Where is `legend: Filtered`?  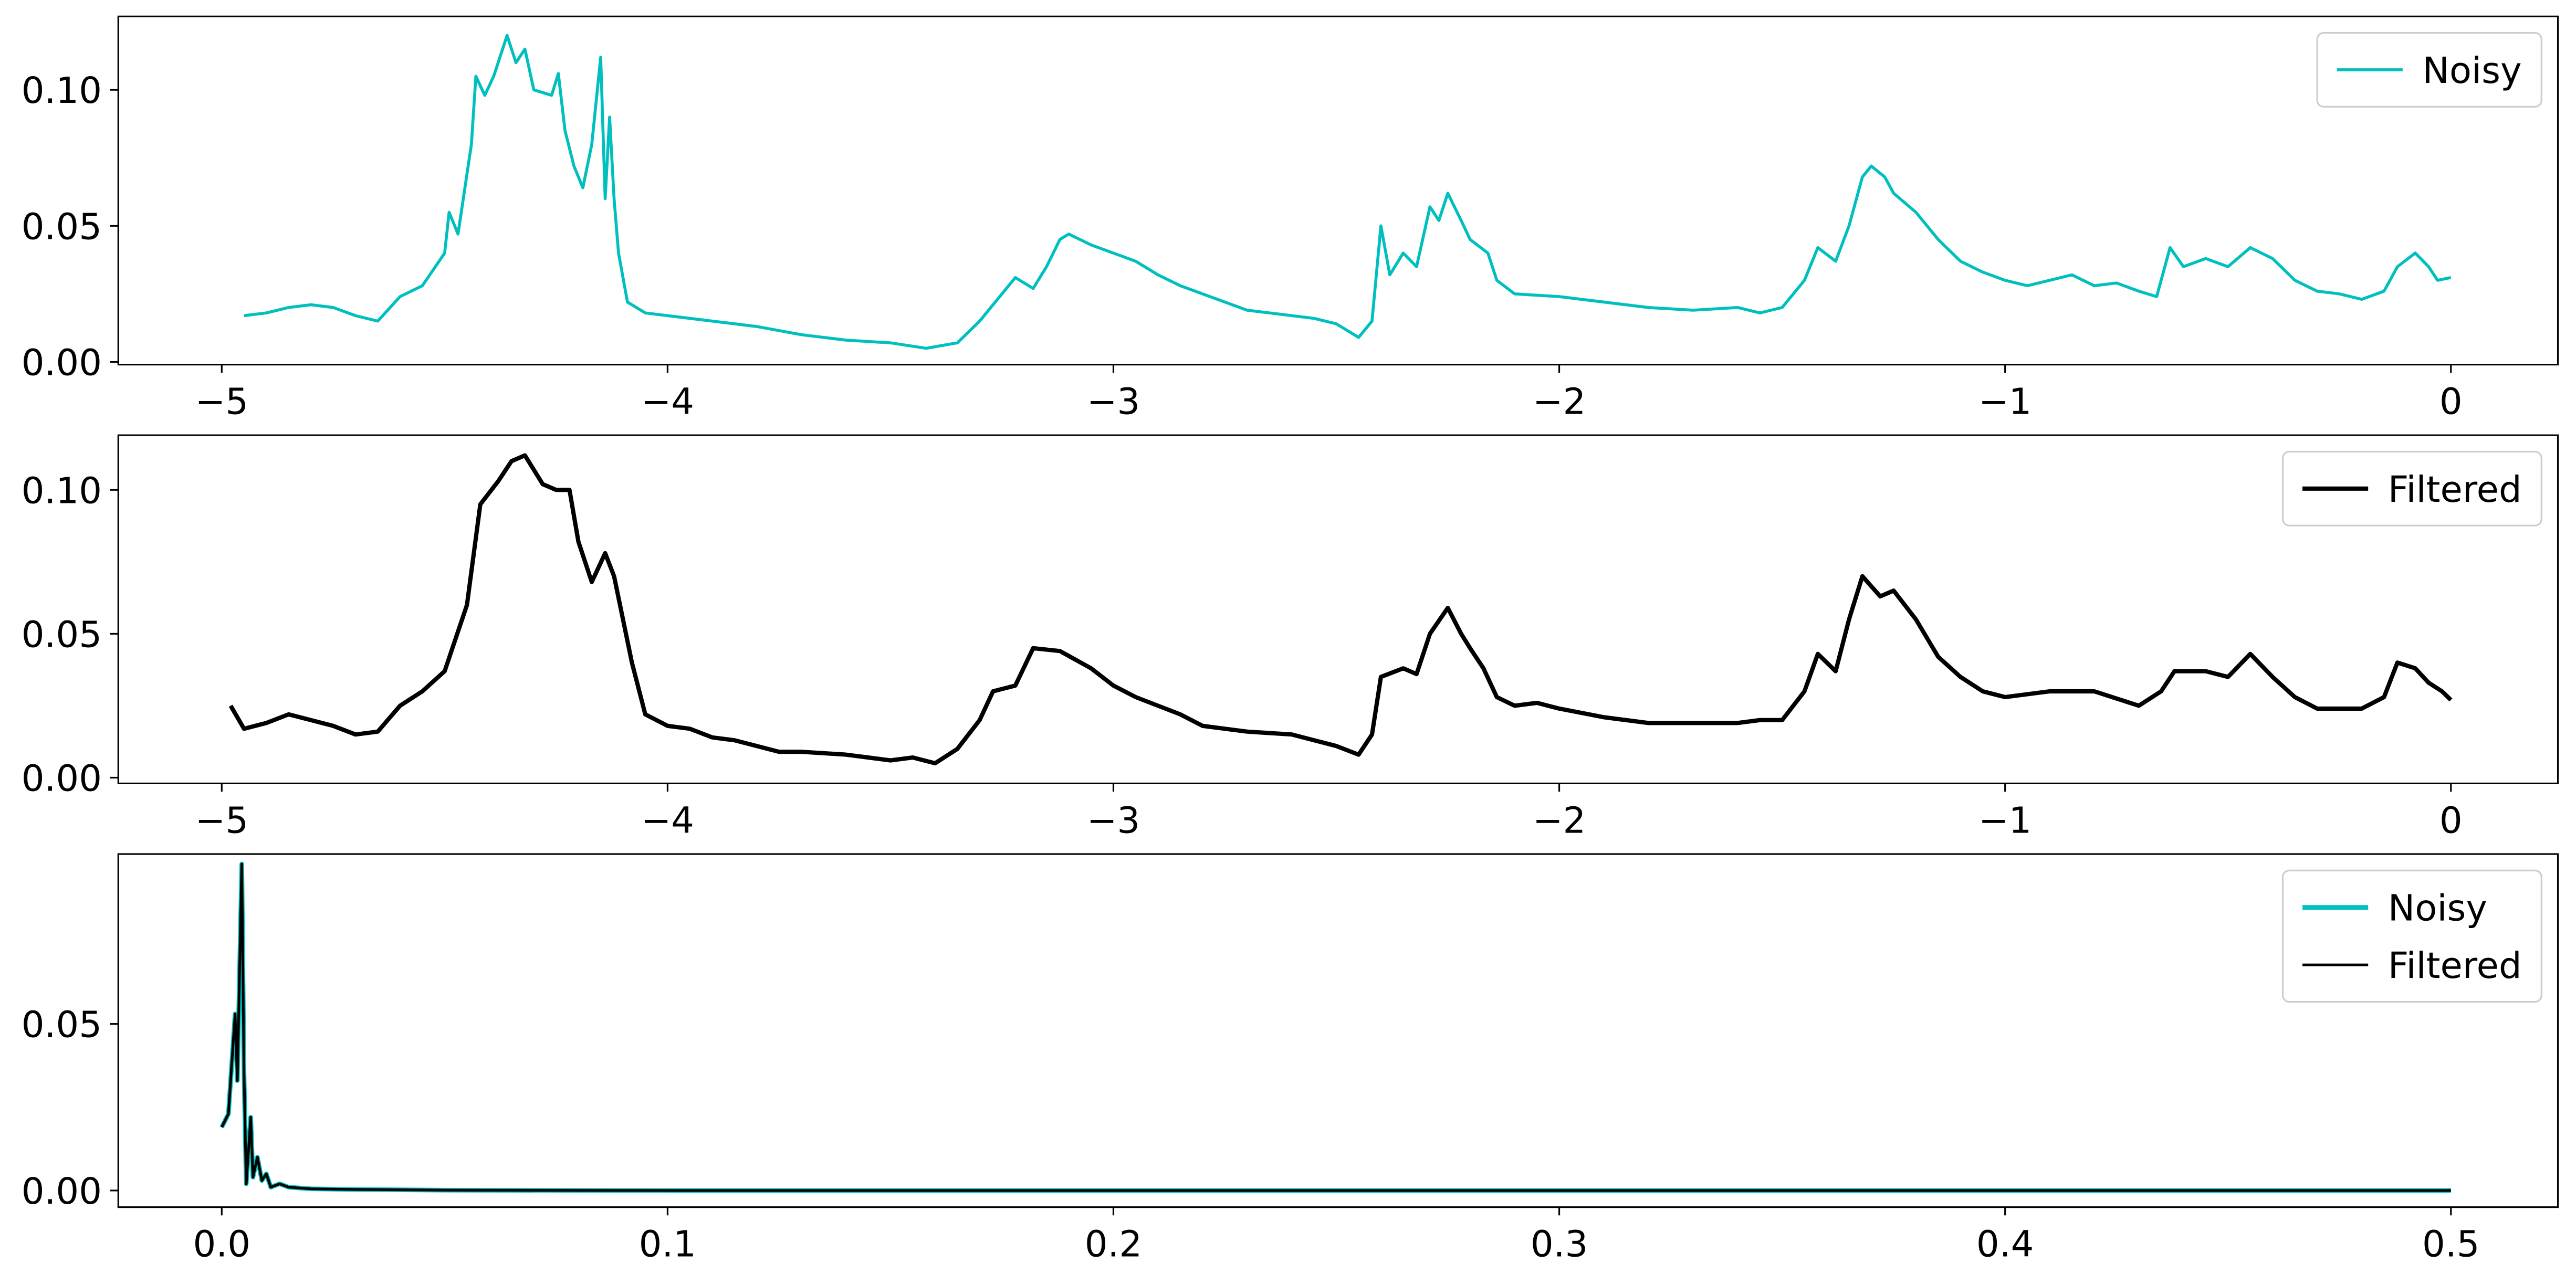
legend: Filtered is located at coordinates (2412, 489).